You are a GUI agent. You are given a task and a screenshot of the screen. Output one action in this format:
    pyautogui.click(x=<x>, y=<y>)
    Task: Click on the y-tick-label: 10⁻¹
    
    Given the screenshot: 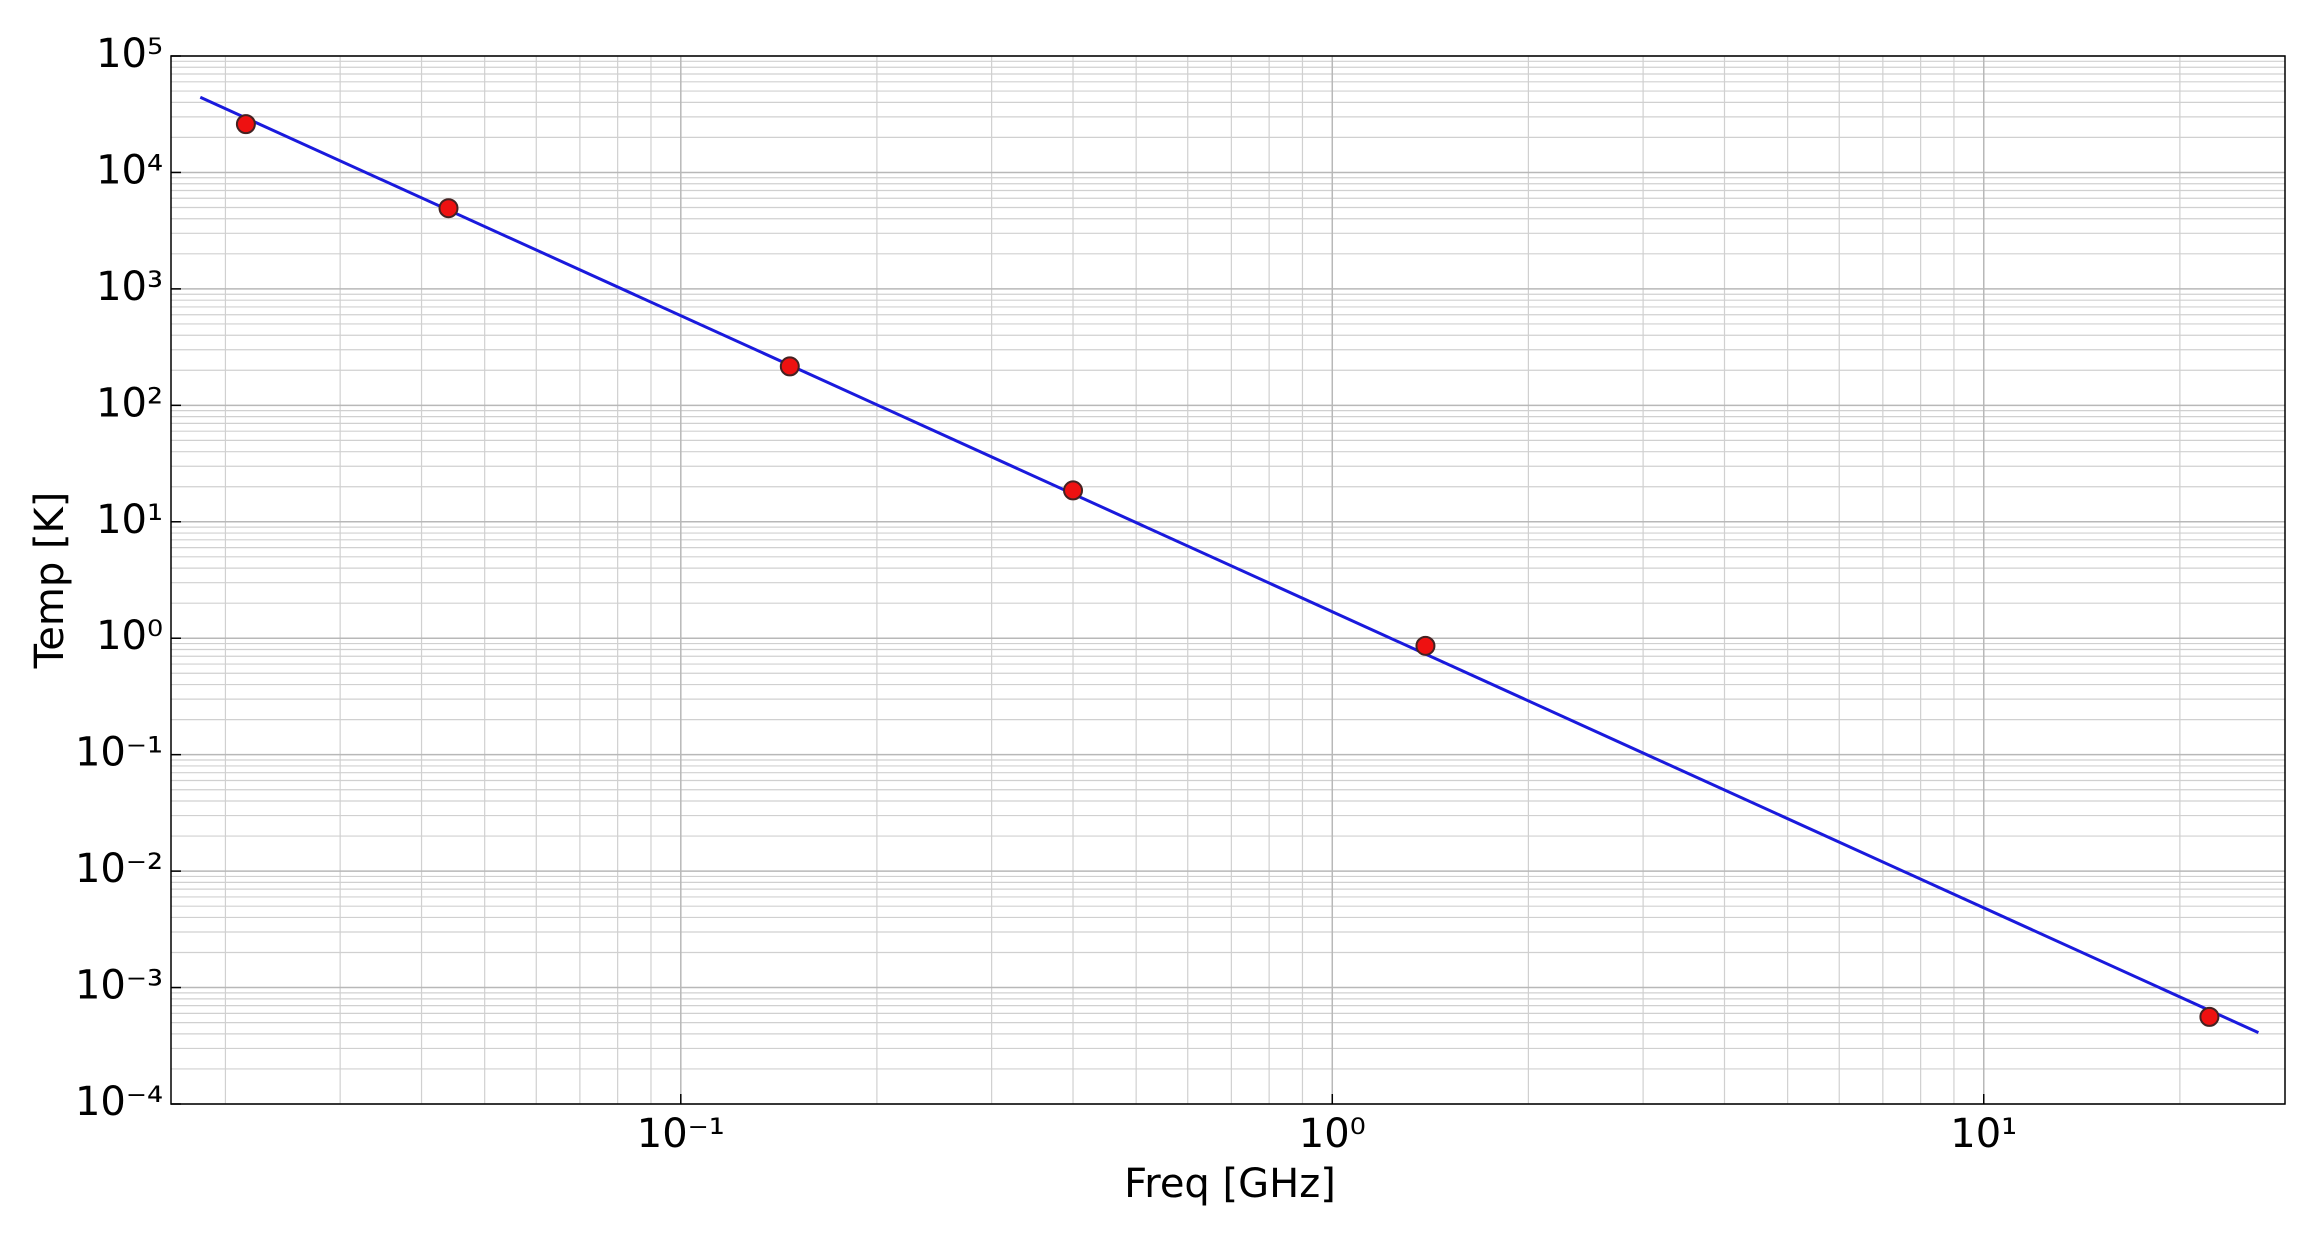 What is the action you would take?
    pyautogui.click(x=119, y=753)
    